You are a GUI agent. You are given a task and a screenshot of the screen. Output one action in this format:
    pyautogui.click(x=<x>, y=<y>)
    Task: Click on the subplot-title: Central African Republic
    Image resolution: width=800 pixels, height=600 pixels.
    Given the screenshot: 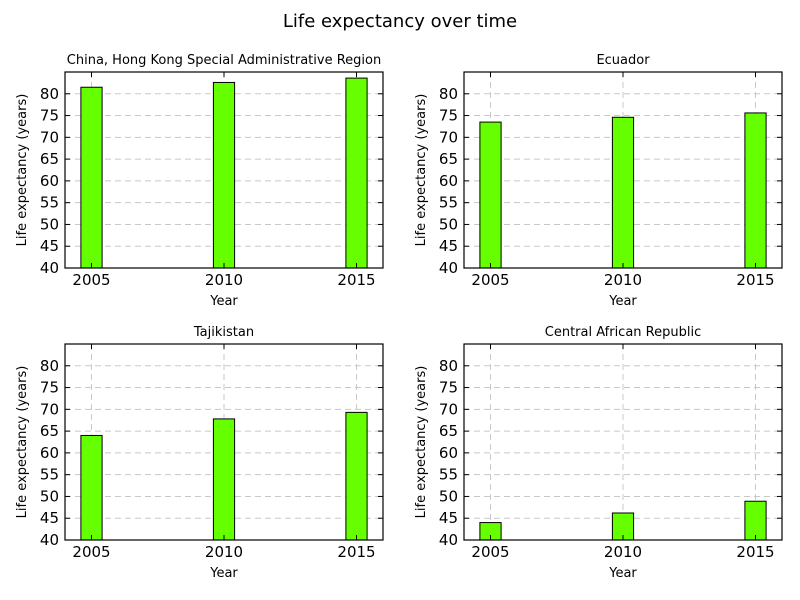 What is the action you would take?
    pyautogui.click(x=623, y=332)
    